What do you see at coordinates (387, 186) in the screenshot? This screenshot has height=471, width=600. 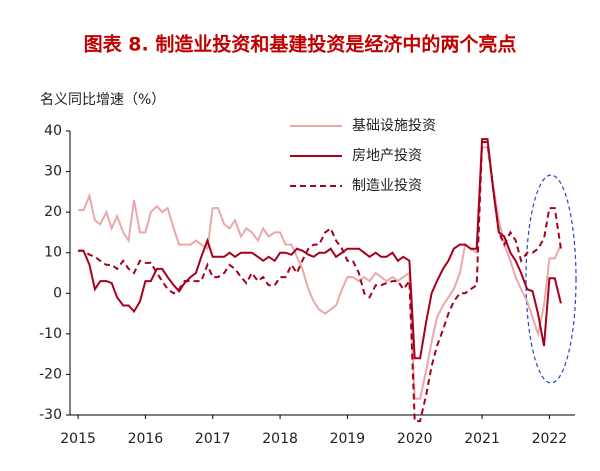 I see `legend-label: 制造业投资` at bounding box center [387, 186].